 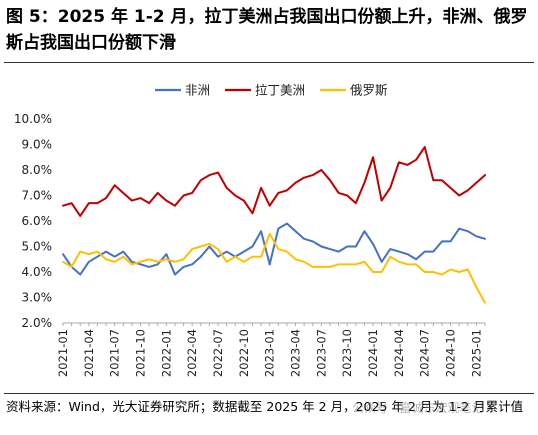 What do you see at coordinates (33, 119) in the screenshot?
I see `y-tick-label: 10.0%` at bounding box center [33, 119].